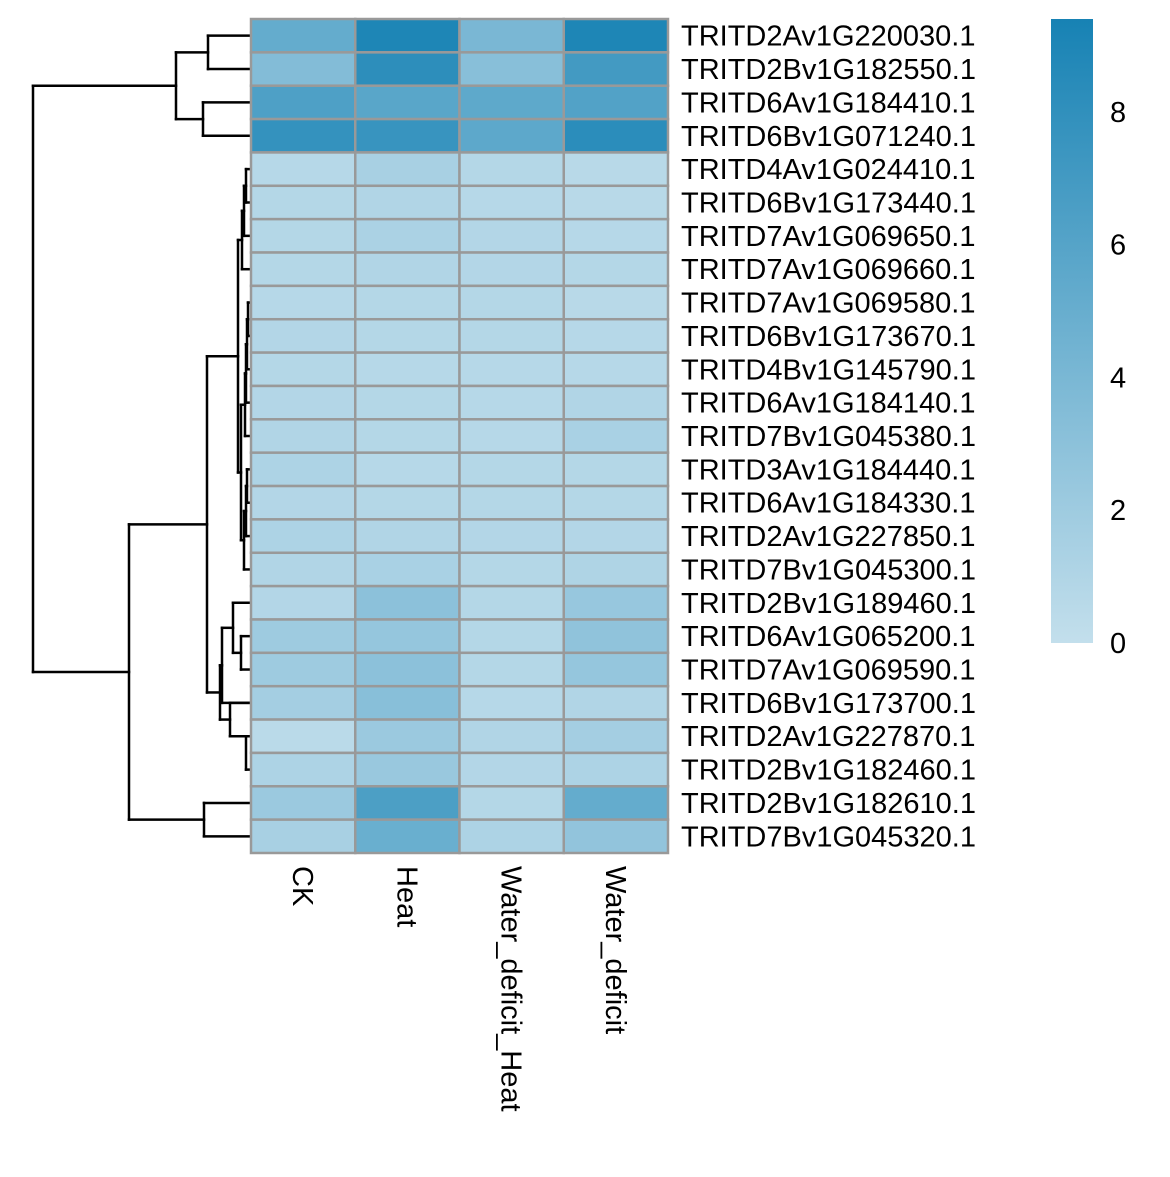 The height and width of the screenshot is (1177, 1170). What do you see at coordinates (511, 989) in the screenshot?
I see `column-label: Water_deficit_Heat` at bounding box center [511, 989].